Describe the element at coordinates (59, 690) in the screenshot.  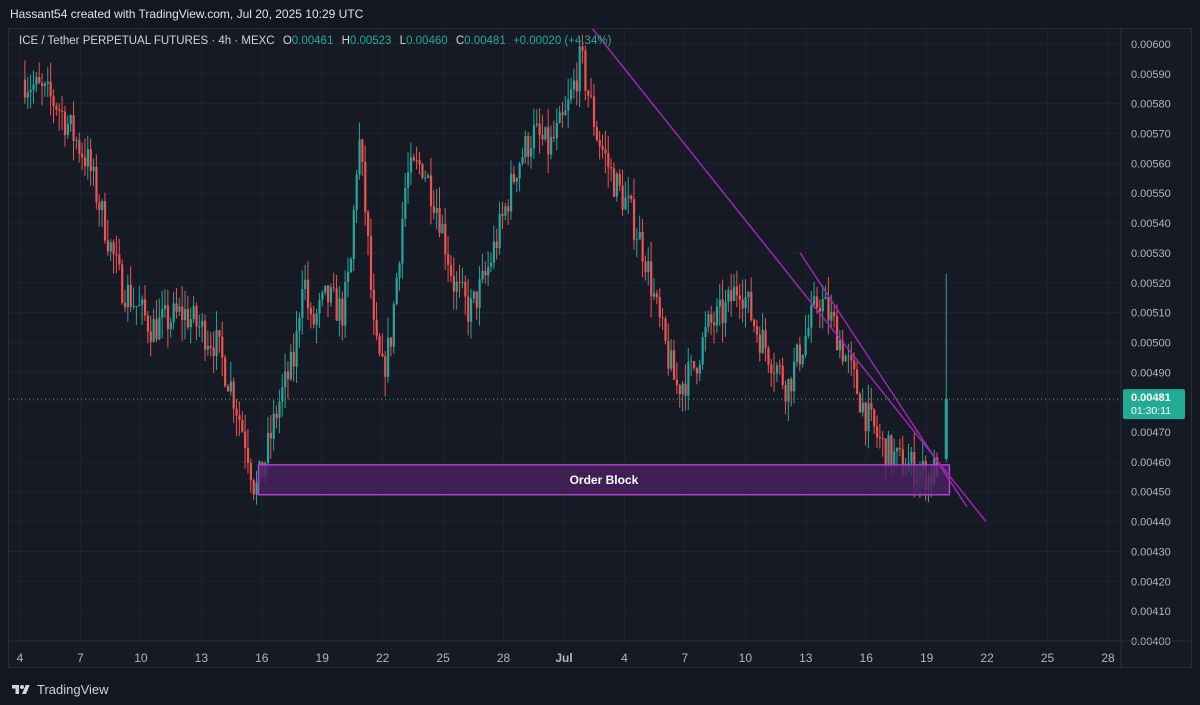
I see `tradingview-brand: TradingView` at that location.